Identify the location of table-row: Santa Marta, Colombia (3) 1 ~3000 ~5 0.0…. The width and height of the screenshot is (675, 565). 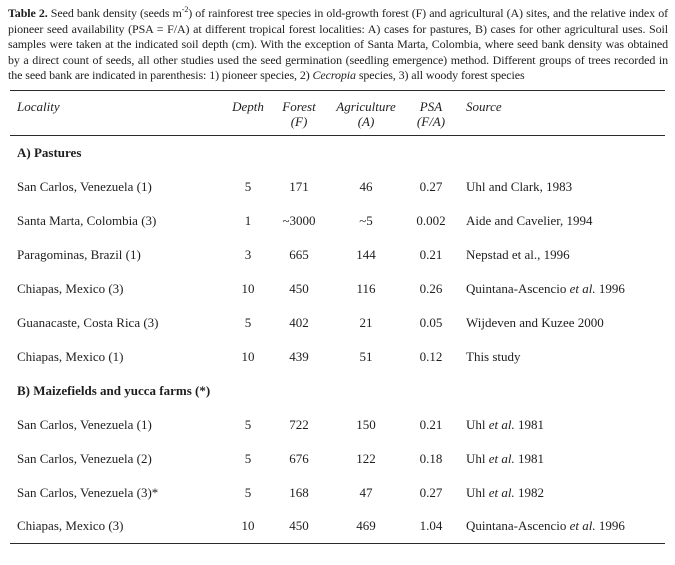
(337, 220).